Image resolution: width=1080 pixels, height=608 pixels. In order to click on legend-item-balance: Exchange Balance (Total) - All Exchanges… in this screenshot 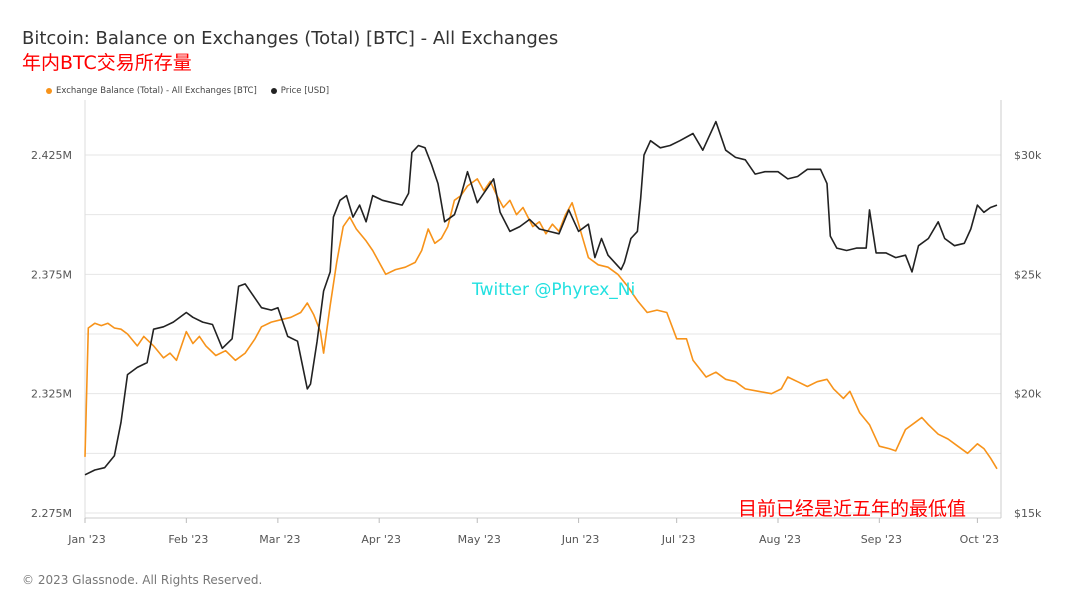, I will do `click(151, 91)`.